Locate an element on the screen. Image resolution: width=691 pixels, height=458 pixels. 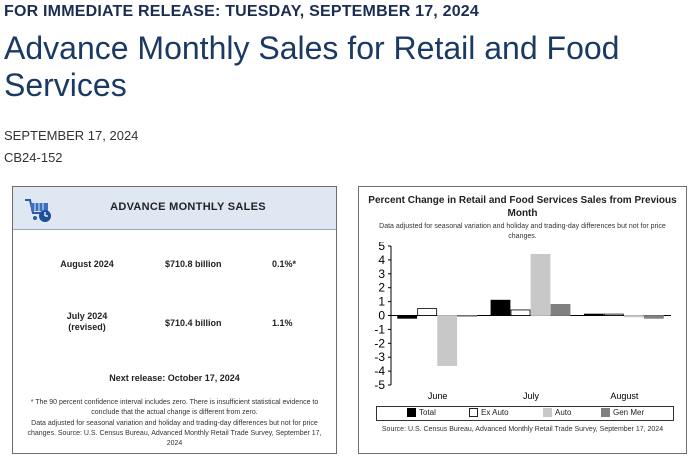
next-release: Next release: October 17, 2024 is located at coordinates (174, 378).